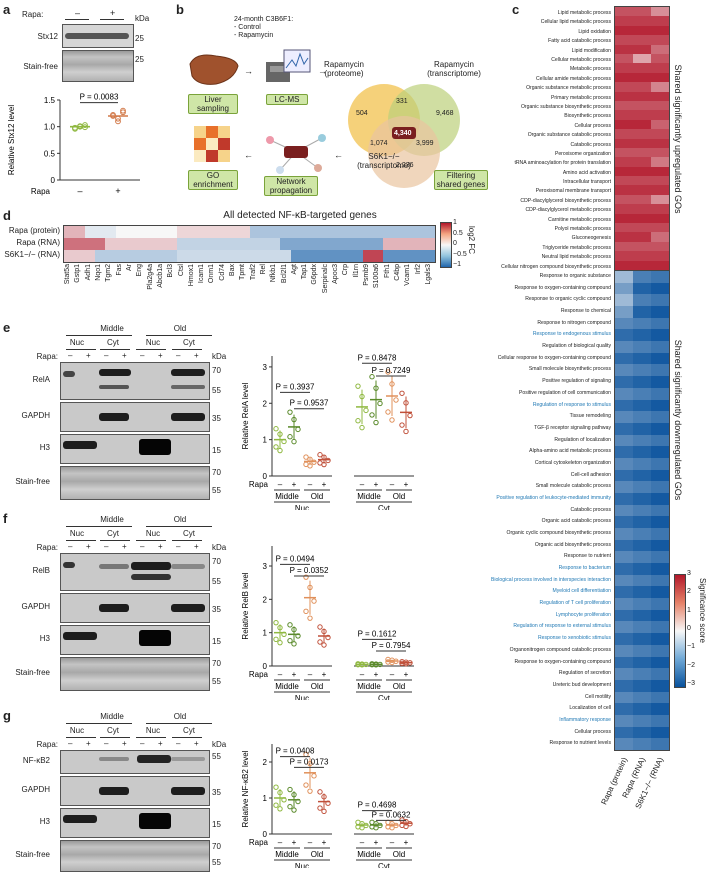 The image size is (722, 872). What do you see at coordinates (288, 65) in the screenshot?
I see `lcms-icon` at bounding box center [288, 65].